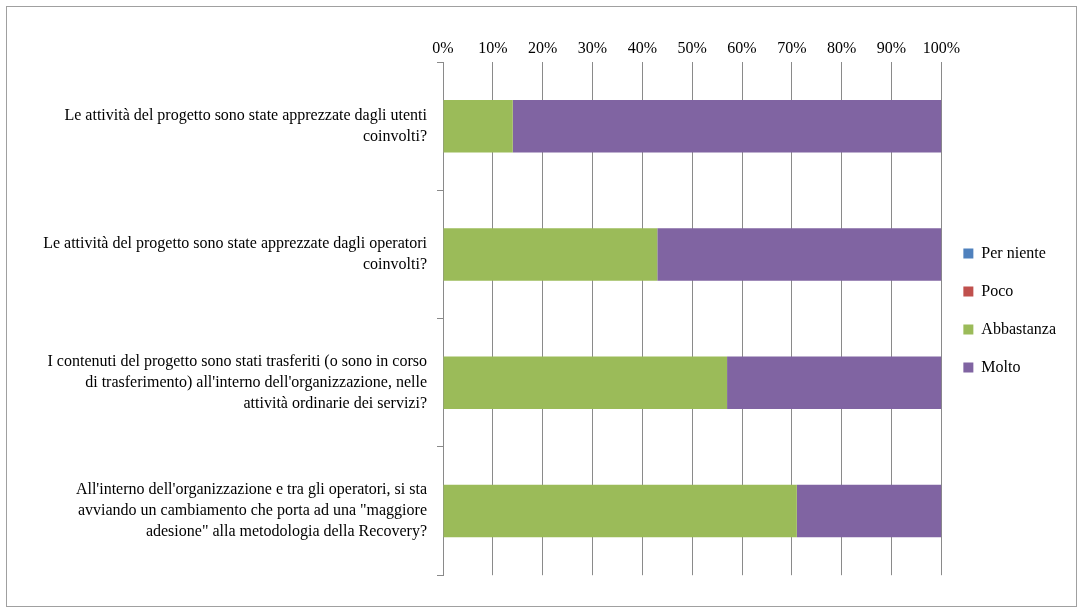 The height and width of the screenshot is (613, 1083). What do you see at coordinates (543, 47) in the screenshot?
I see `x-tick-label: 20%` at bounding box center [543, 47].